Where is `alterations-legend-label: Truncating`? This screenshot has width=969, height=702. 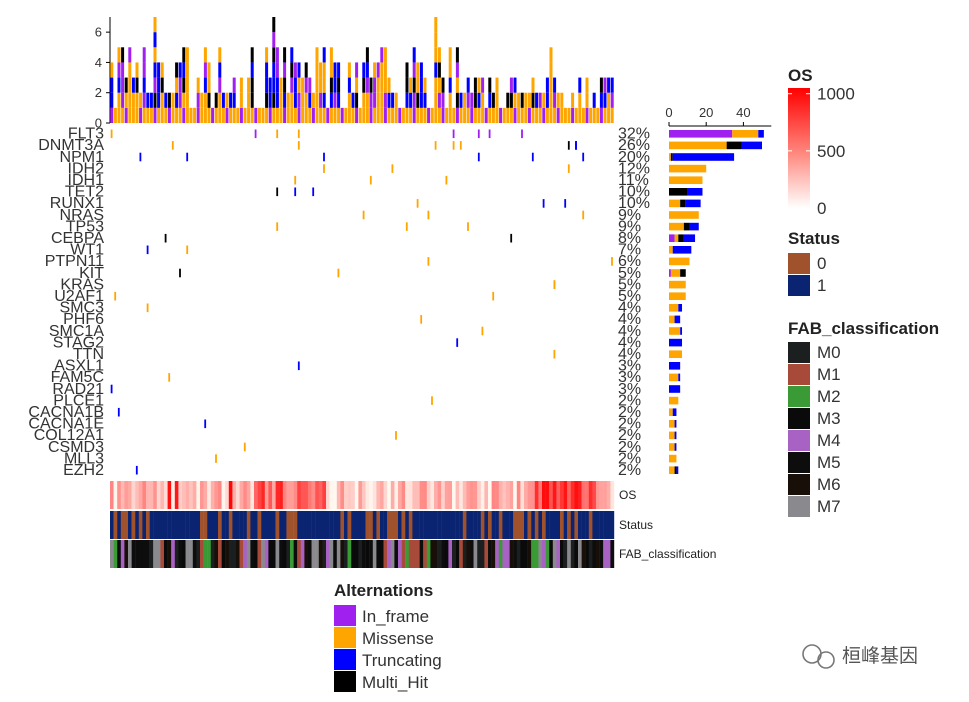 alterations-legend-label: Truncating is located at coordinates (402, 660).